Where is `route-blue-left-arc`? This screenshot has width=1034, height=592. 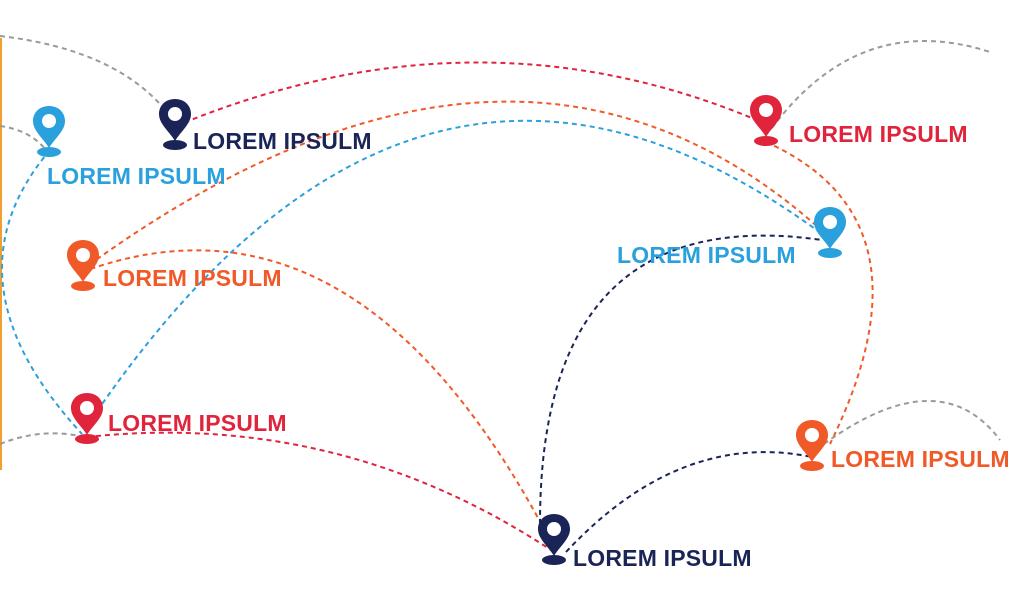
route-blue-left-arc is located at coordinates (42, 292).